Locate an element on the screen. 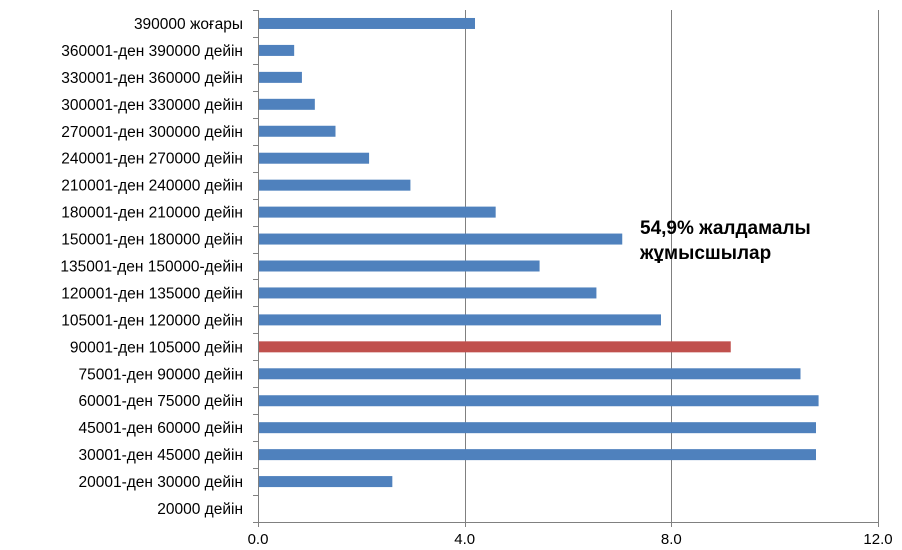  category-label: 120001-ден 135000 дейін is located at coordinates (152, 293).